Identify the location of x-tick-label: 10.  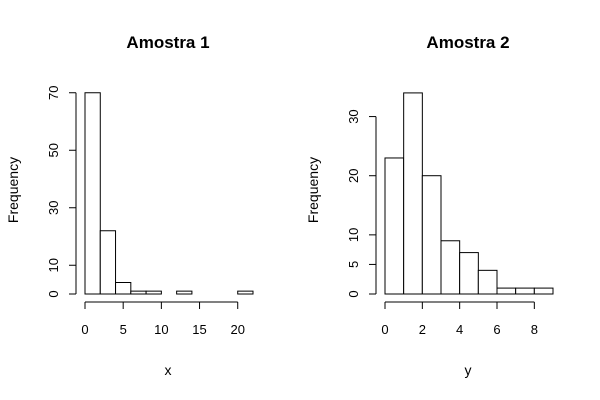
(161, 329).